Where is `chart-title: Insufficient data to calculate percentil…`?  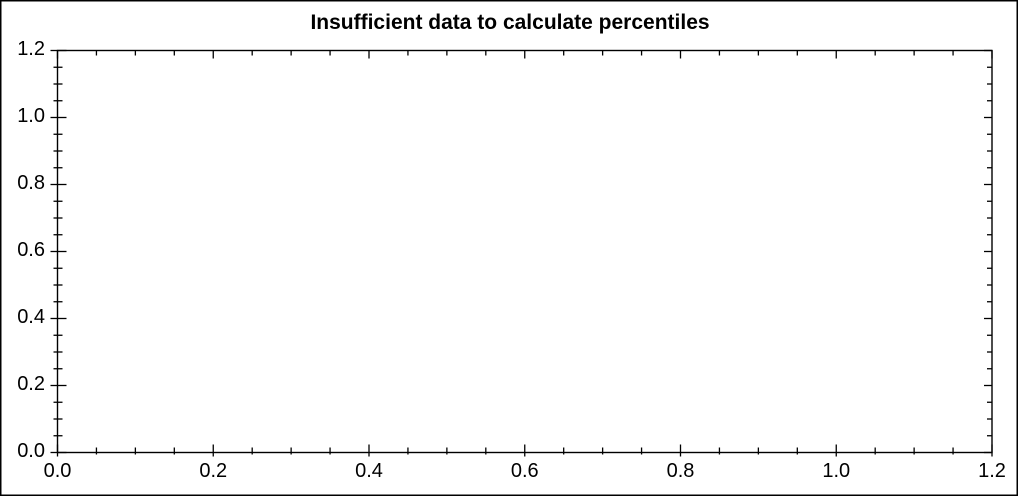 chart-title: Insufficient data to calculate percentil… is located at coordinates (510, 22).